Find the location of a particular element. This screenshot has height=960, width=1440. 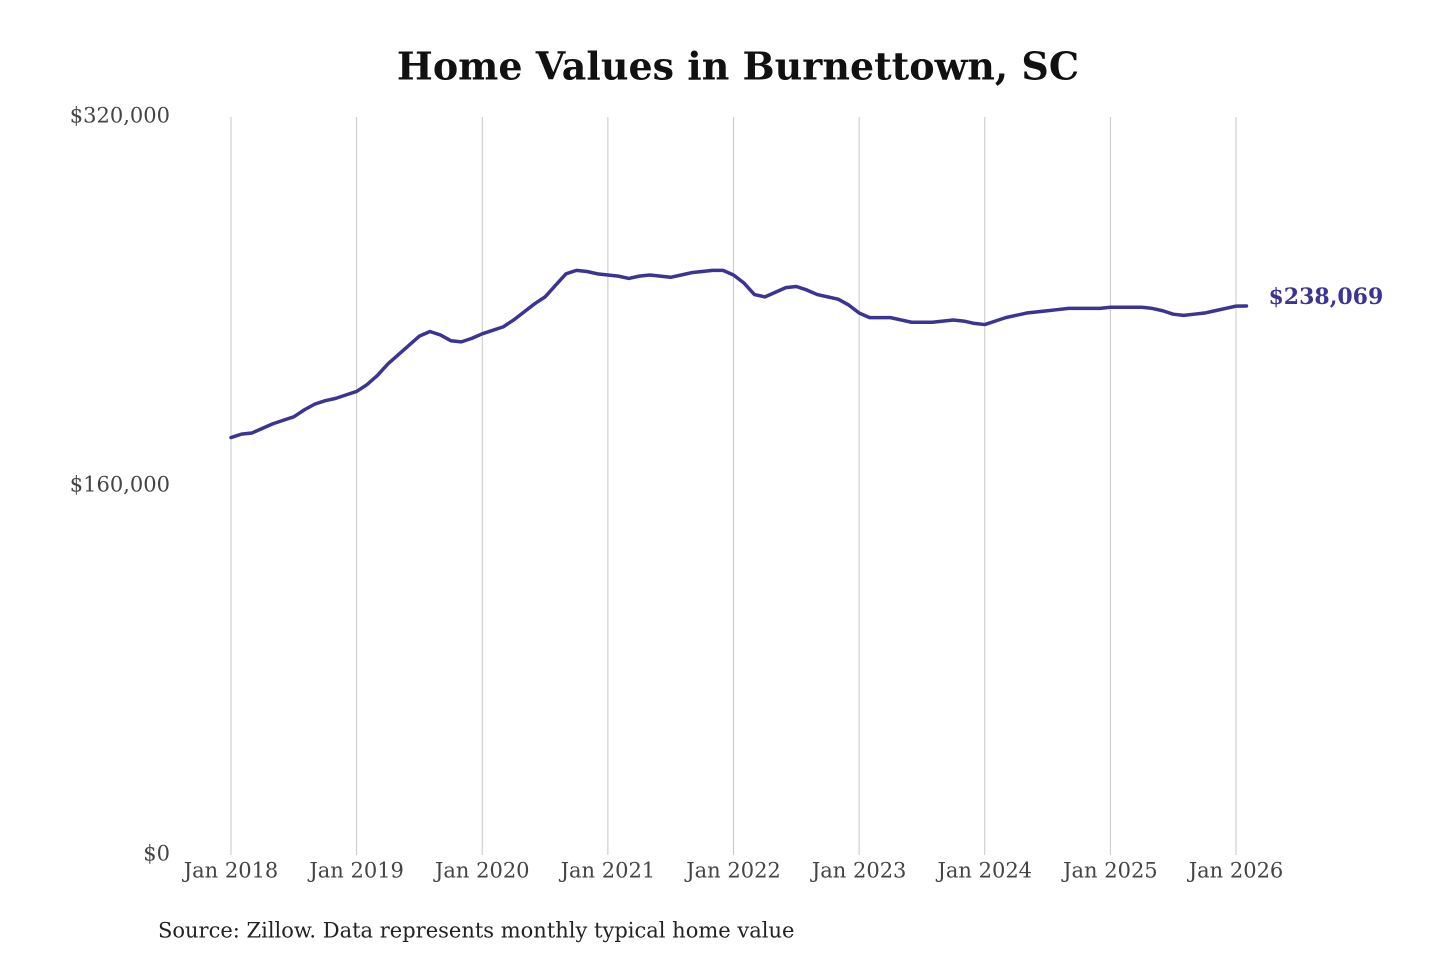

x-tick-label: Jan 2024 is located at coordinates (983, 871).